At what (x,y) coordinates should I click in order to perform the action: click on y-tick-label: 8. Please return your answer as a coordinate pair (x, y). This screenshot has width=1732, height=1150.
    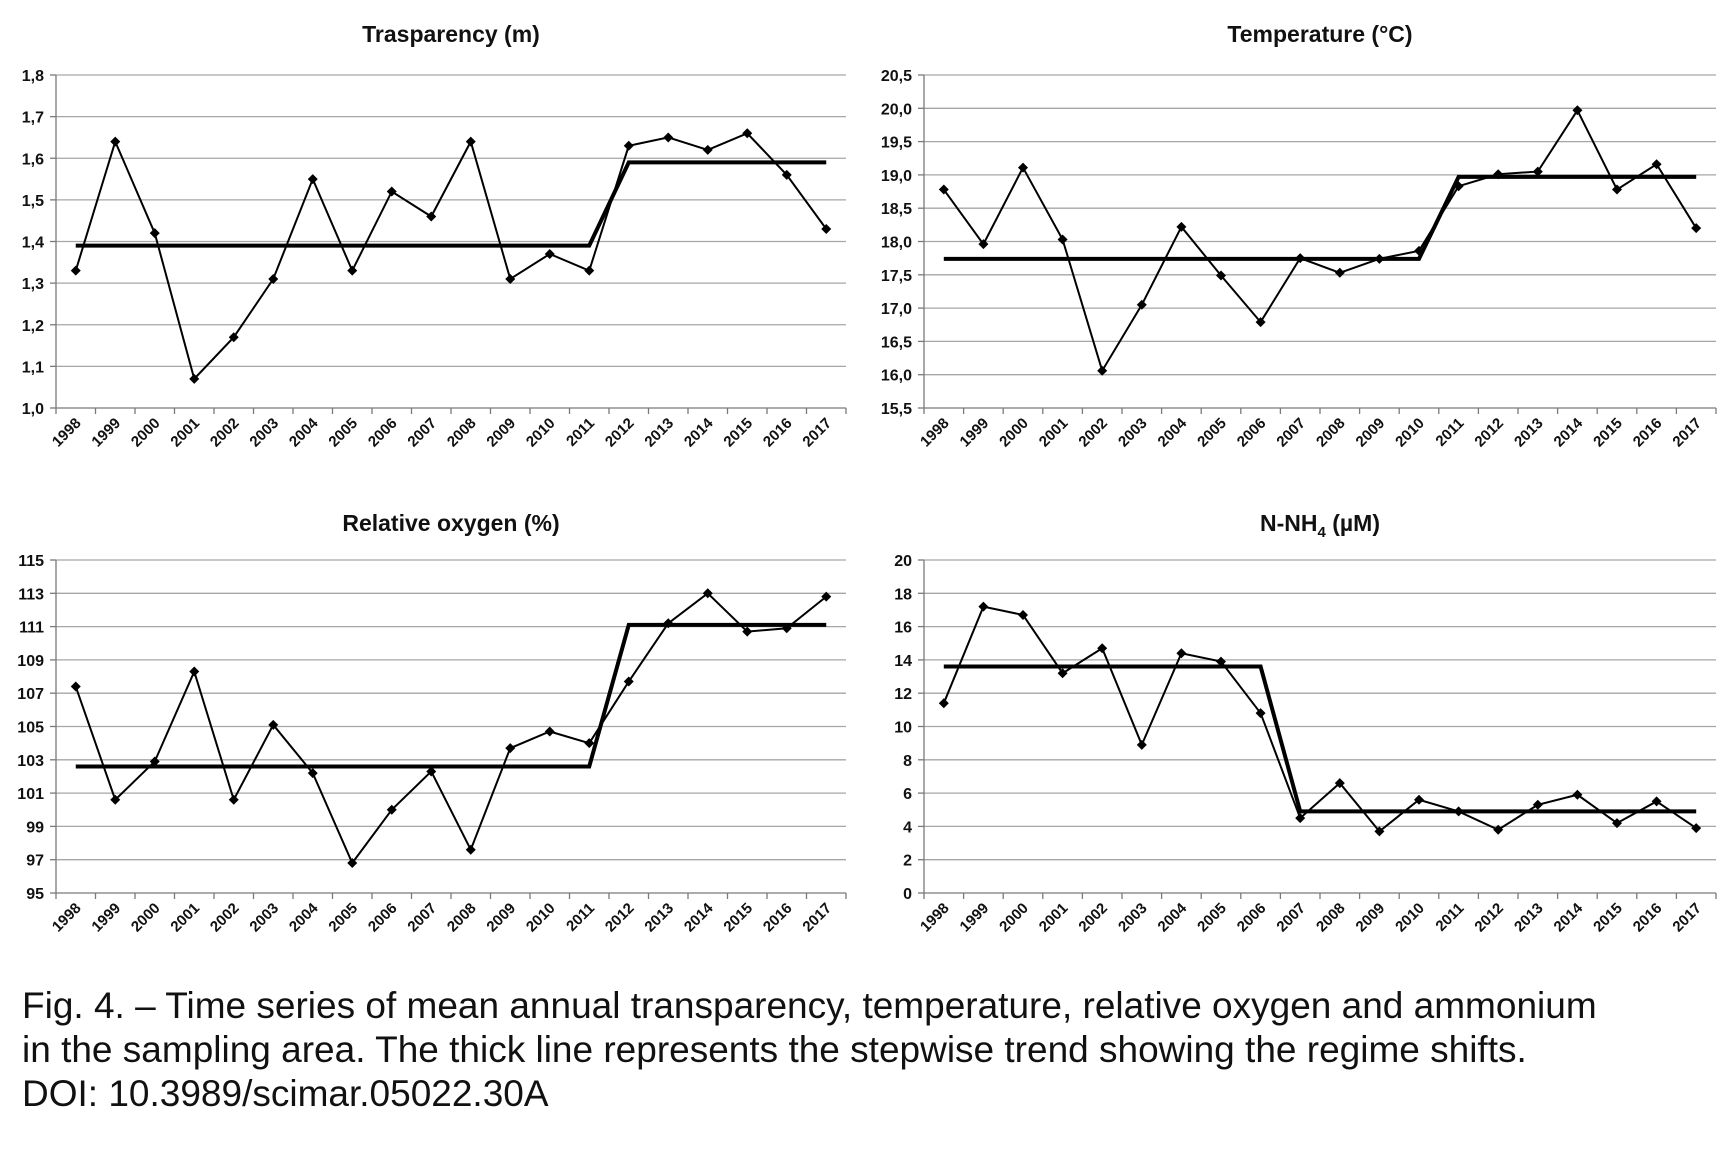
    Looking at the image, I should click on (907, 761).